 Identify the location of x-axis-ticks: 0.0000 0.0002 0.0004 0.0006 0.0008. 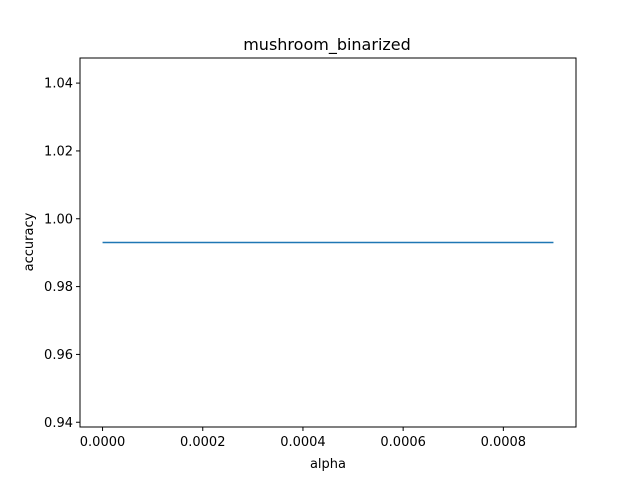
(303, 438).